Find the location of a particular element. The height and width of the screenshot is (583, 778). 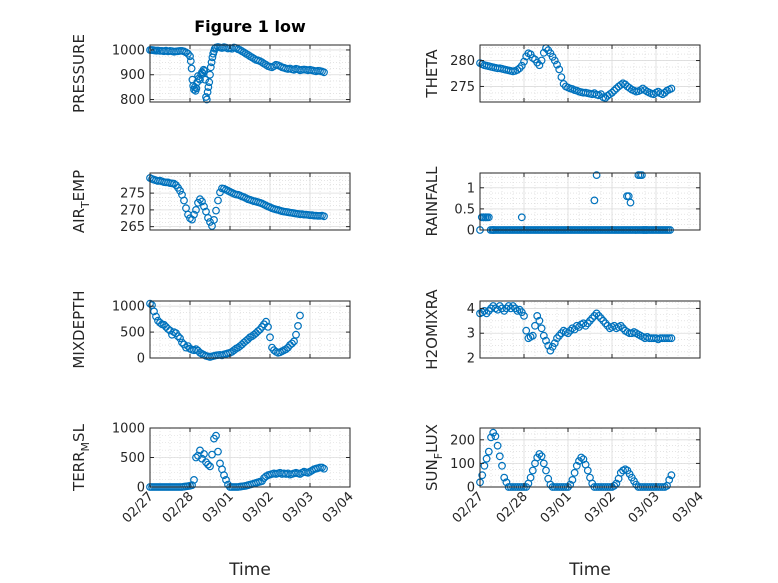

y-tick-label: 900 is located at coordinates (132, 75).